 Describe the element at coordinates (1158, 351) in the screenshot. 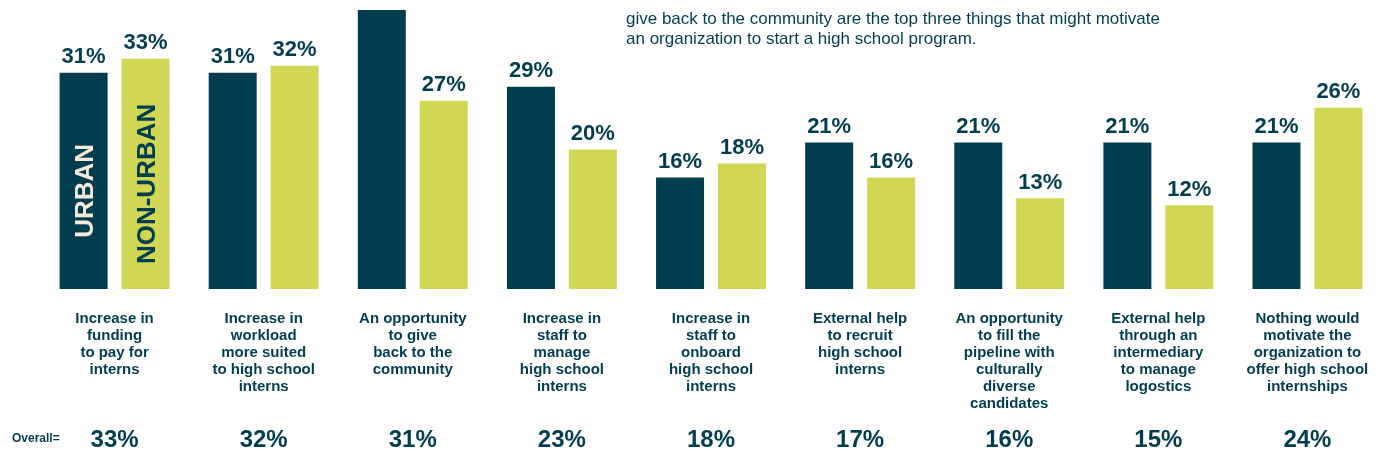

I see `x-tick-label: External help through an intermediary to manage logostics` at that location.